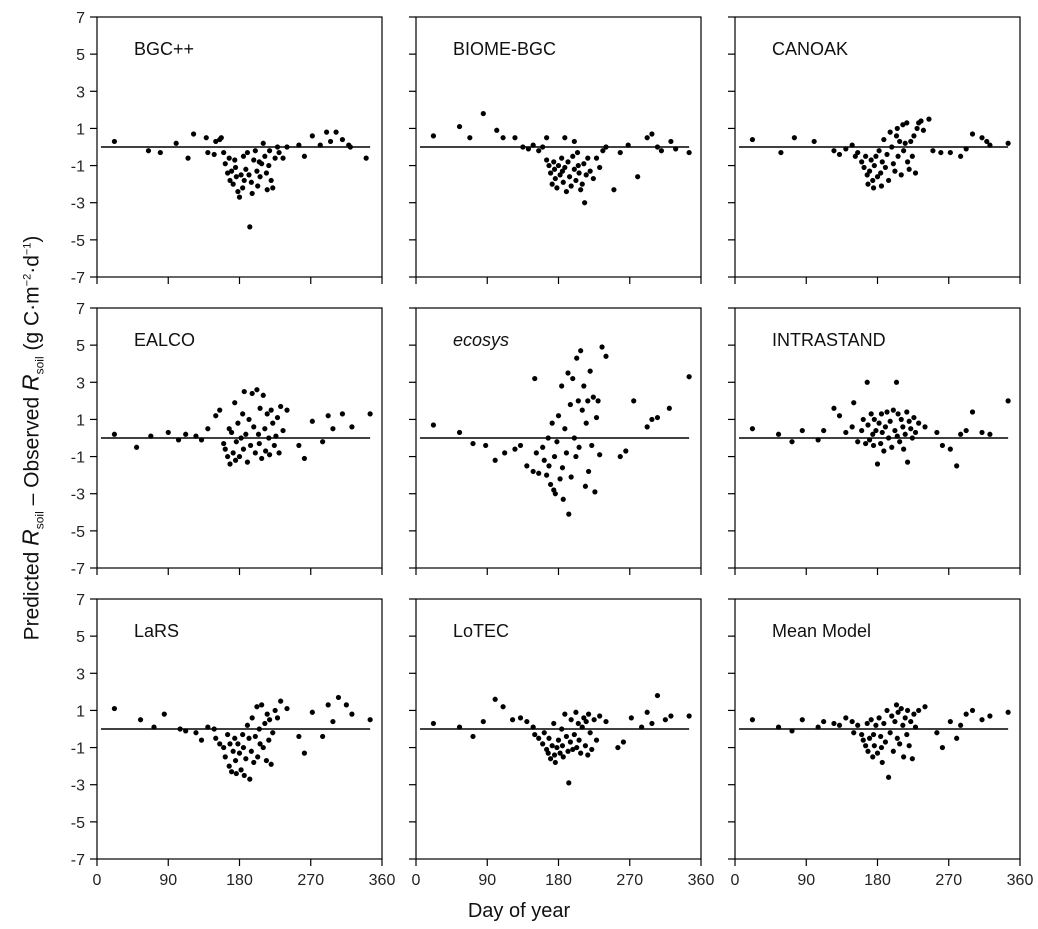  Describe the element at coordinates (416, 880) in the screenshot. I see `x-tick-label: 0` at that location.